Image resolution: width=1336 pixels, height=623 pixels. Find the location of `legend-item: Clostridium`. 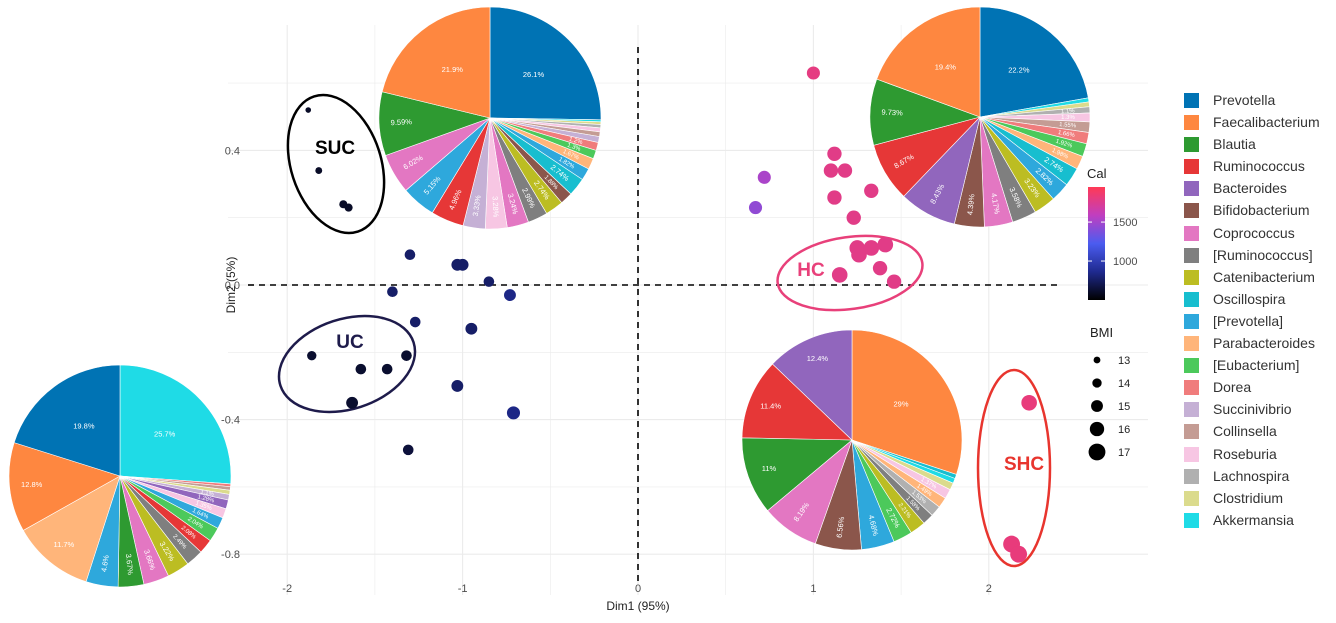

legend-item: Clostridium is located at coordinates (1255, 499).